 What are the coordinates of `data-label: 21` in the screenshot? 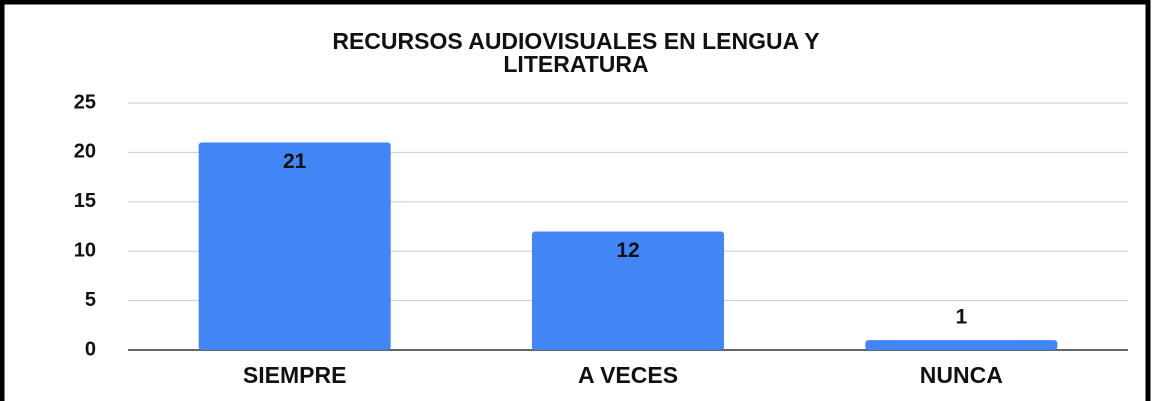 It's located at (295, 161).